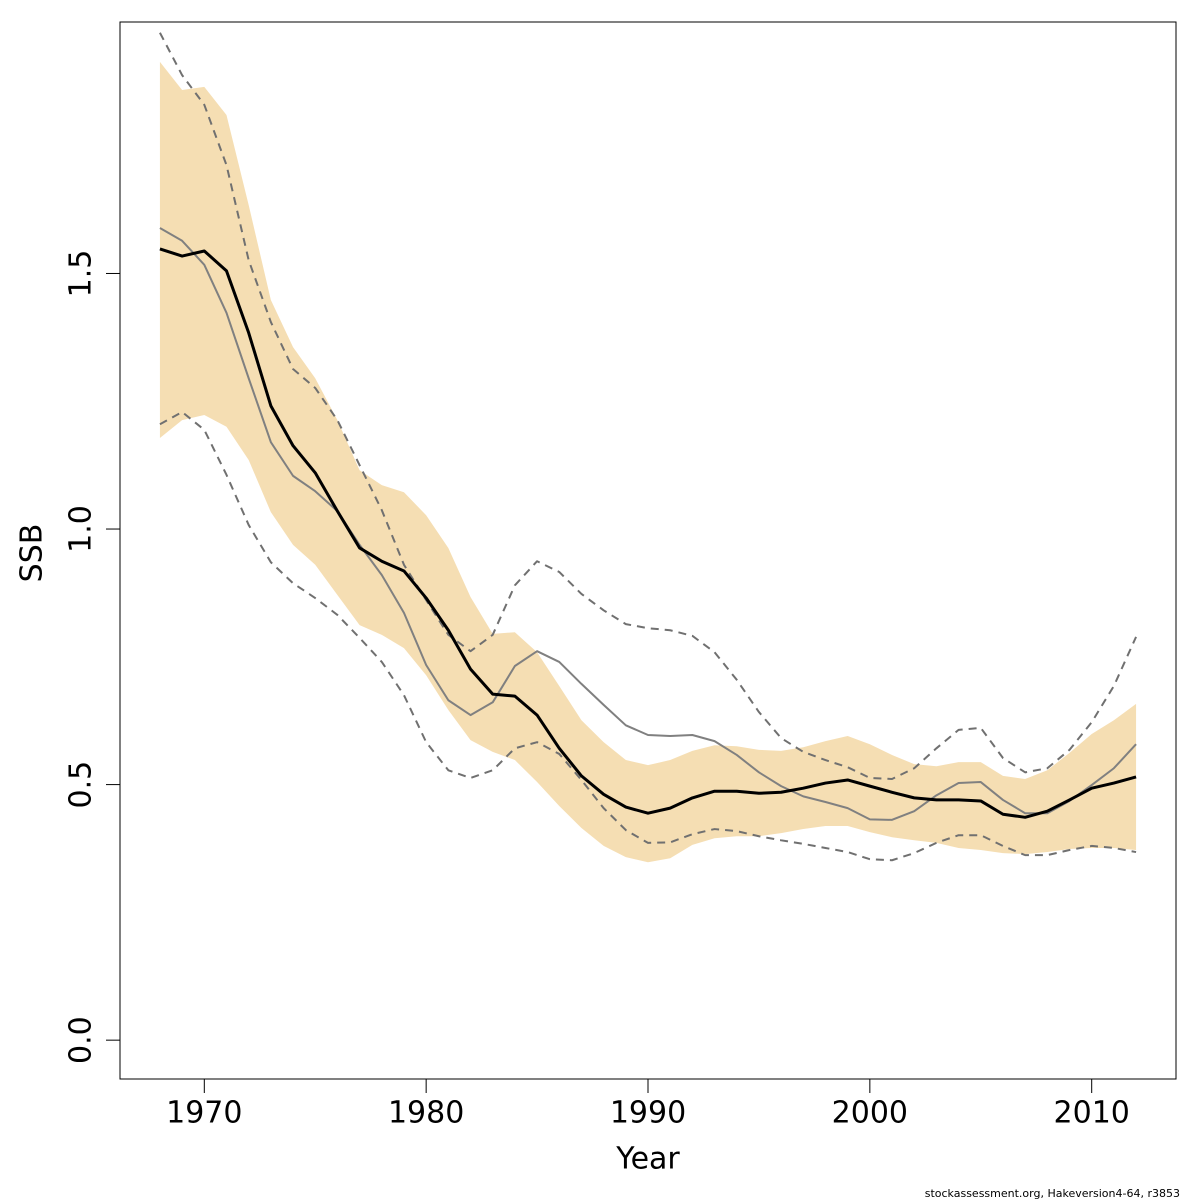 The image size is (1200, 1200). What do you see at coordinates (647, 1159) in the screenshot?
I see `x-axis-label: Year` at bounding box center [647, 1159].